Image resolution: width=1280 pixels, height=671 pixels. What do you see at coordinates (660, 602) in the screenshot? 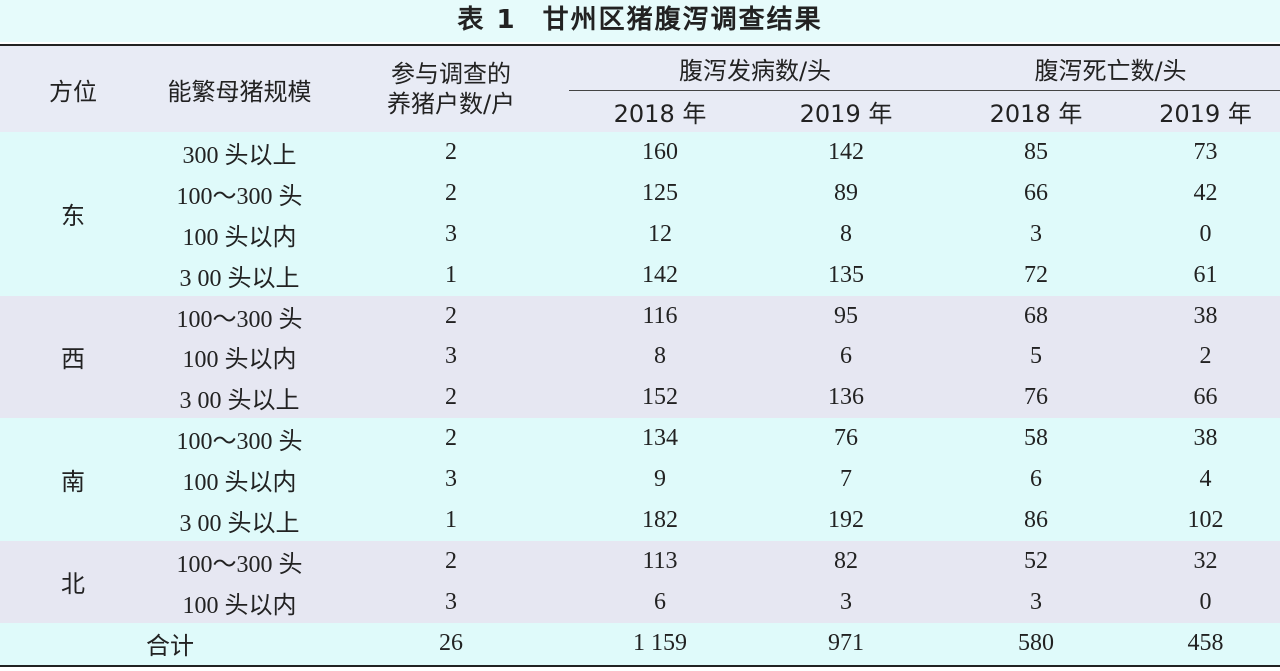
I see `incidence-2018-cell: 6` at bounding box center [660, 602].